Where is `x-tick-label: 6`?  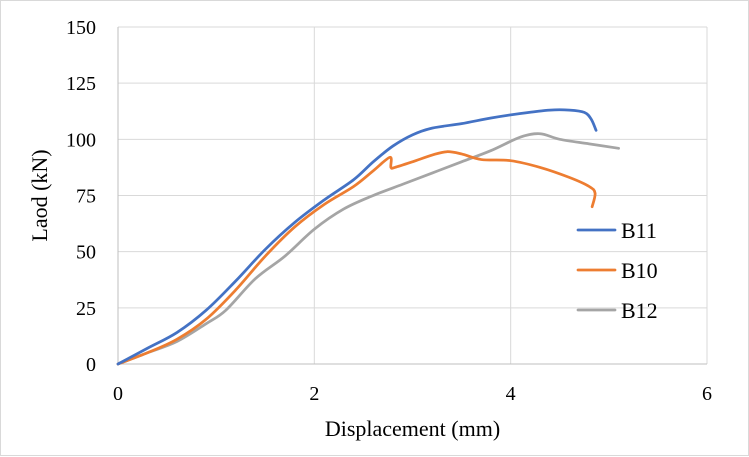 x-tick-label: 6 is located at coordinates (707, 394).